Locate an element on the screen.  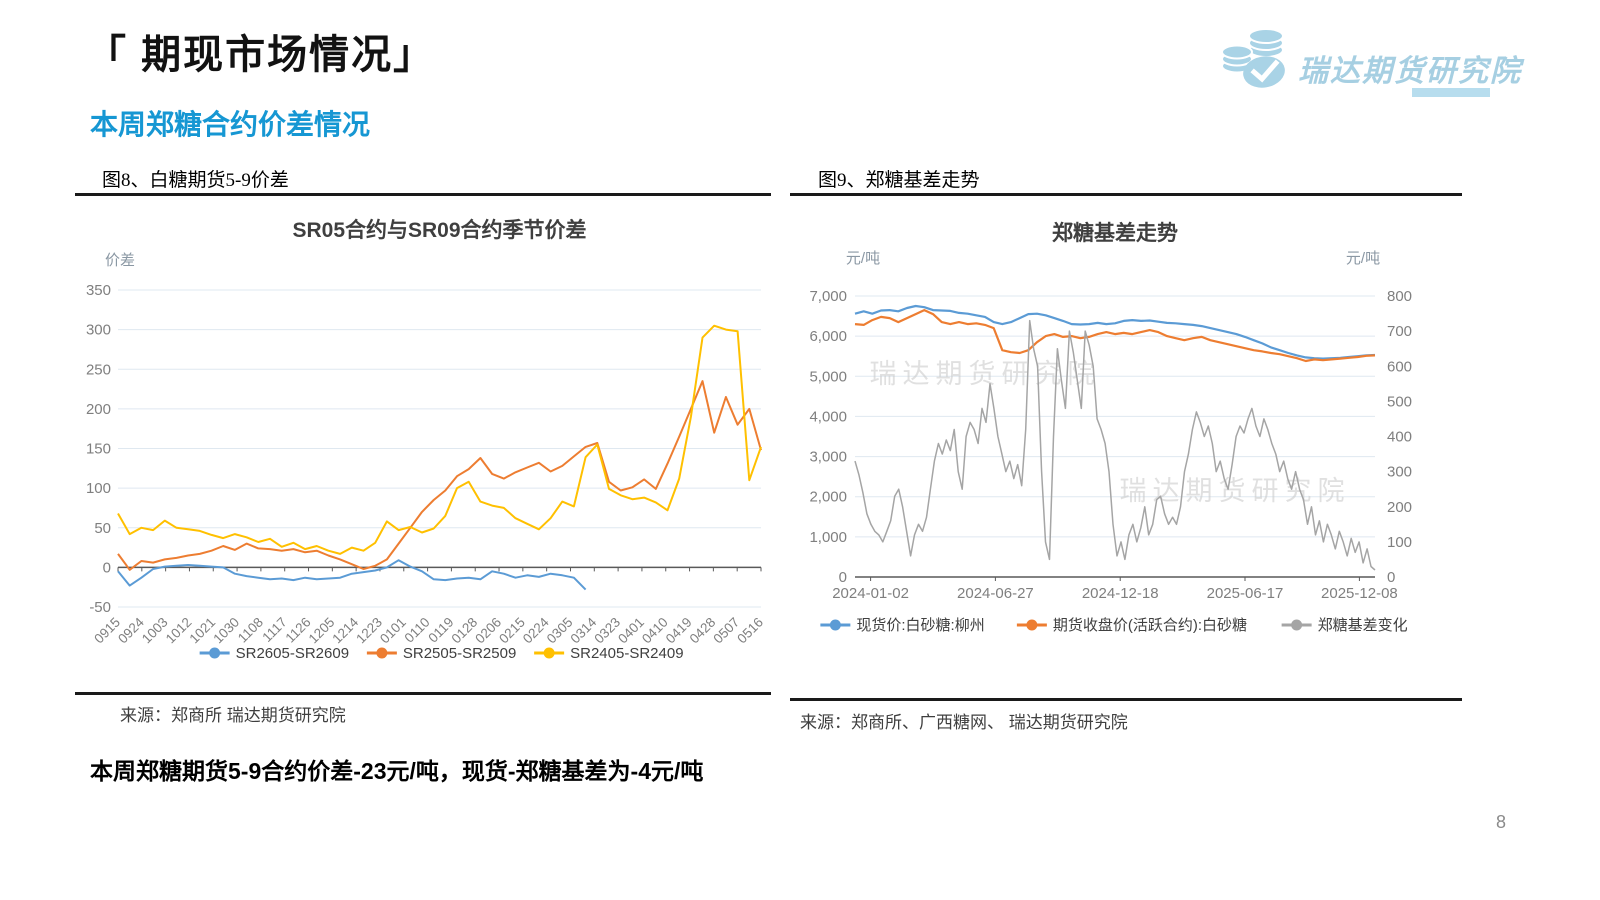
svg-text: 0110 is located at coordinates (417, 630).